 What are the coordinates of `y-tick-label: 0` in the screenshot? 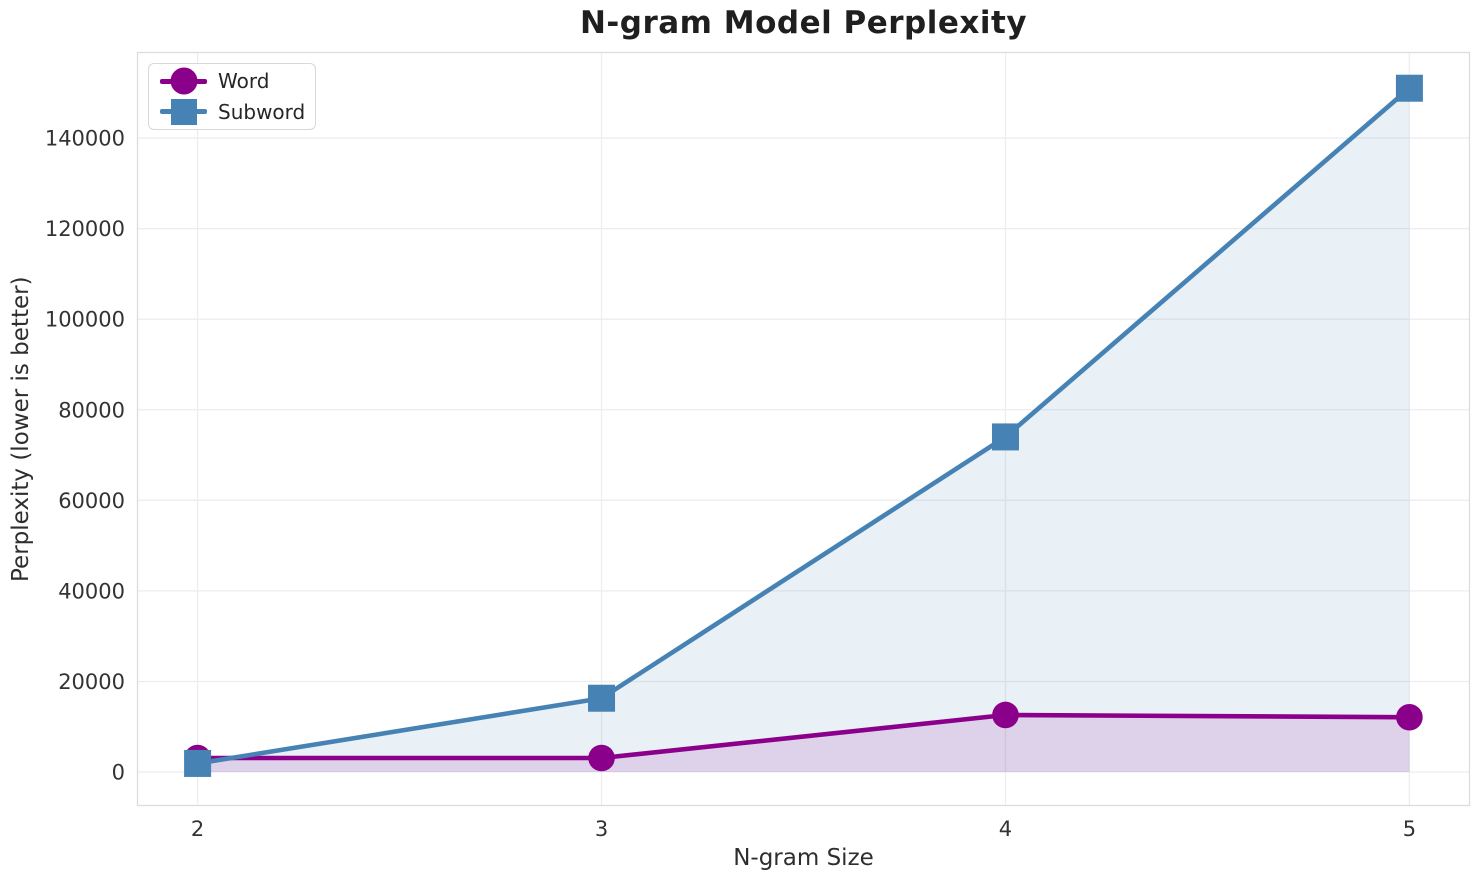 It's located at (118, 773).